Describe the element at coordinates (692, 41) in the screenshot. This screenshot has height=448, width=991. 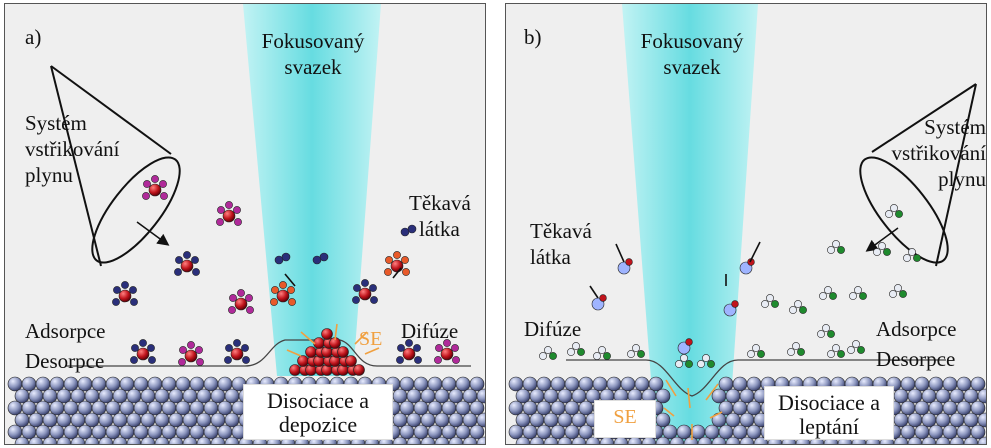
I see `beam-label-line1: Fokusovaný` at that location.